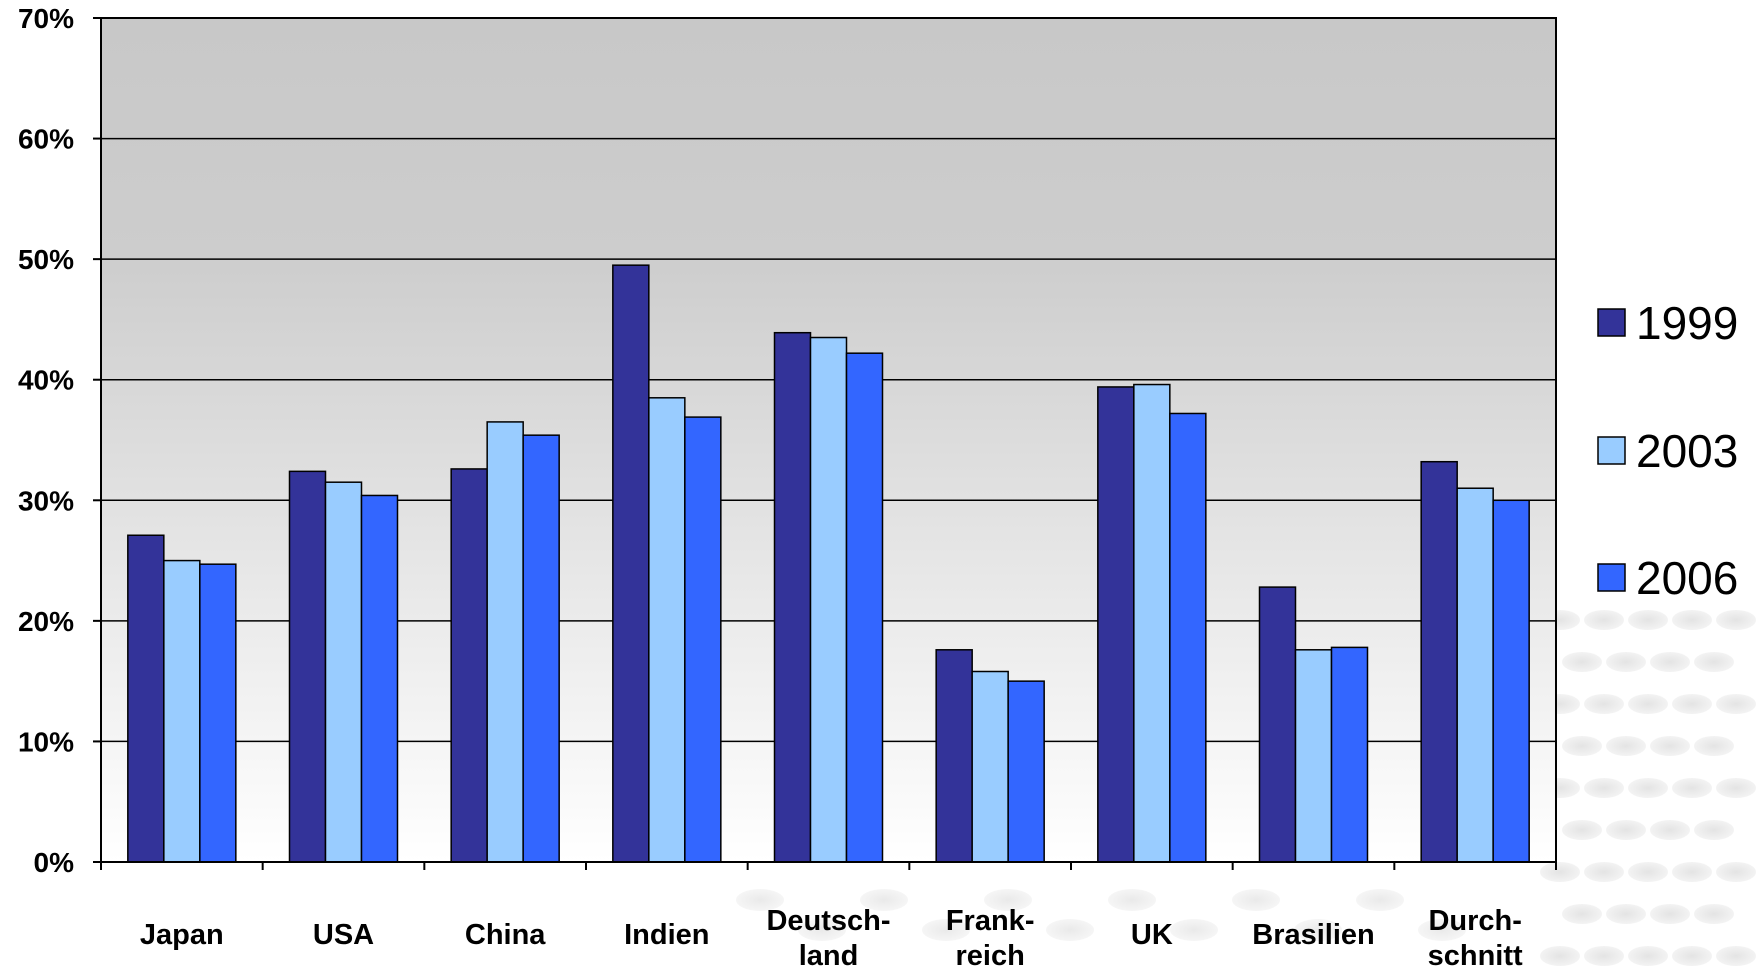  What do you see at coordinates (1152, 935) in the screenshot?
I see `category-label: UK` at bounding box center [1152, 935].